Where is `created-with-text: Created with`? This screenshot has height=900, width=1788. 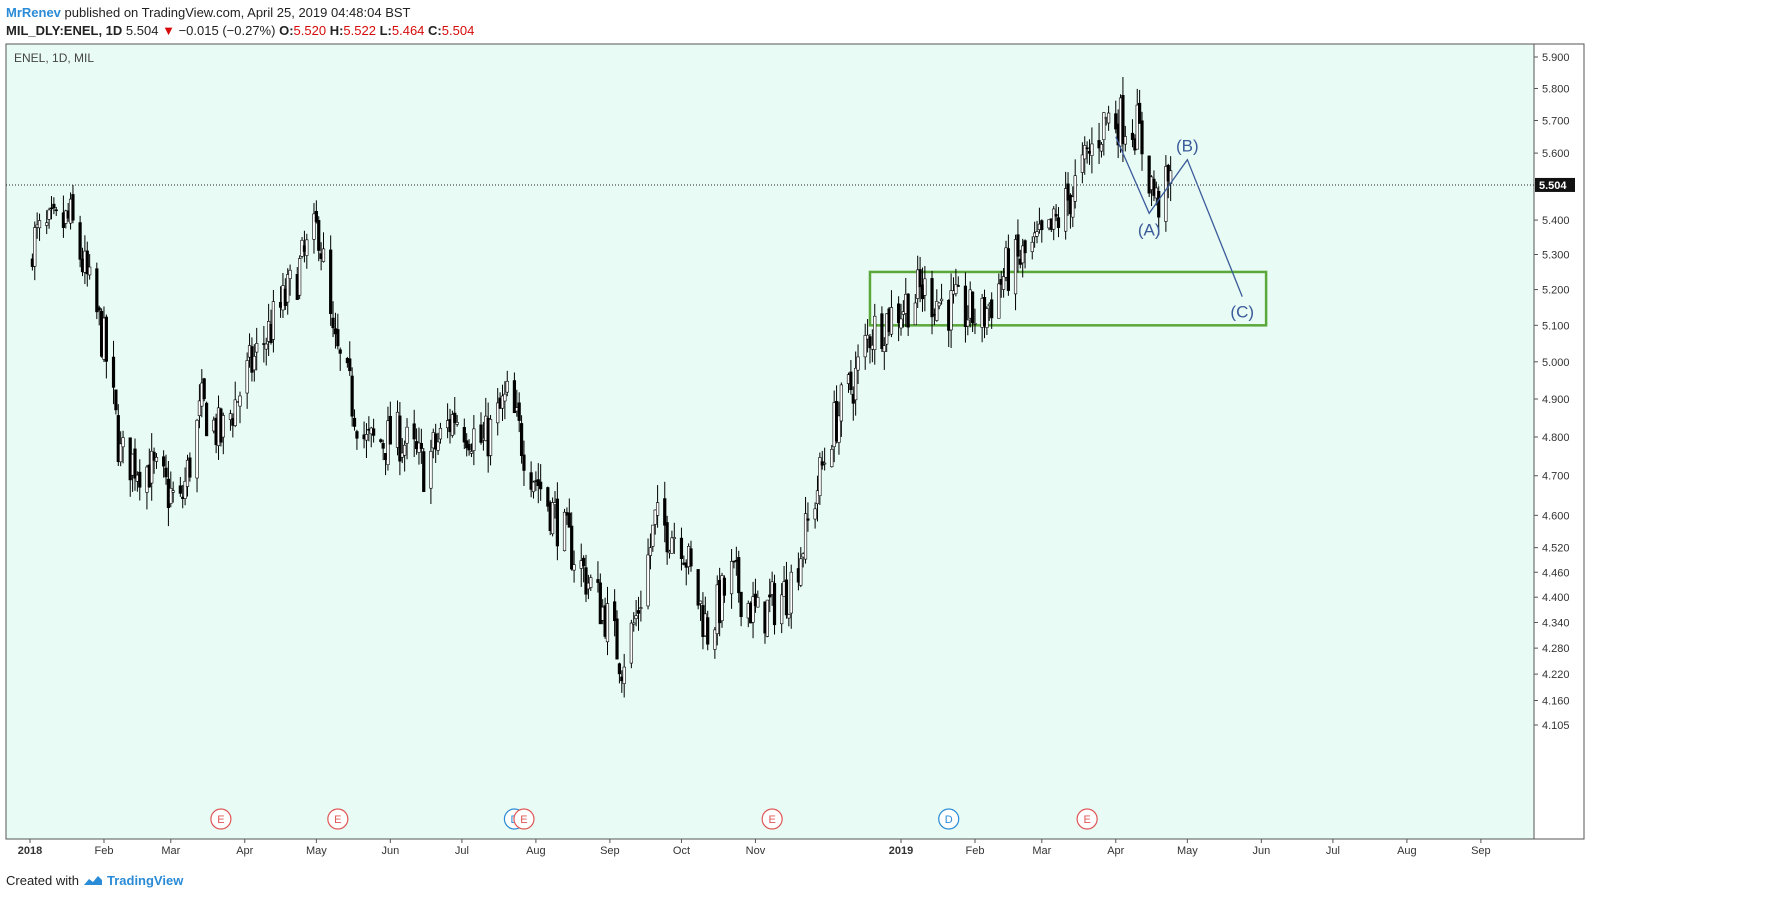
created-with-text: Created with is located at coordinates (42, 880).